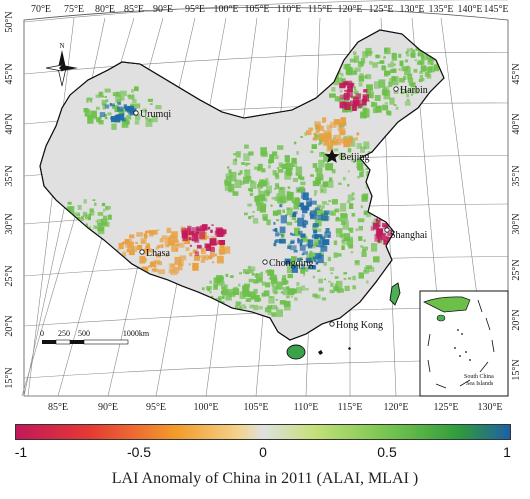 The height and width of the screenshot is (499, 530). Describe the element at coordinates (263, 432) in the screenshot. I see `colorbar` at that location.